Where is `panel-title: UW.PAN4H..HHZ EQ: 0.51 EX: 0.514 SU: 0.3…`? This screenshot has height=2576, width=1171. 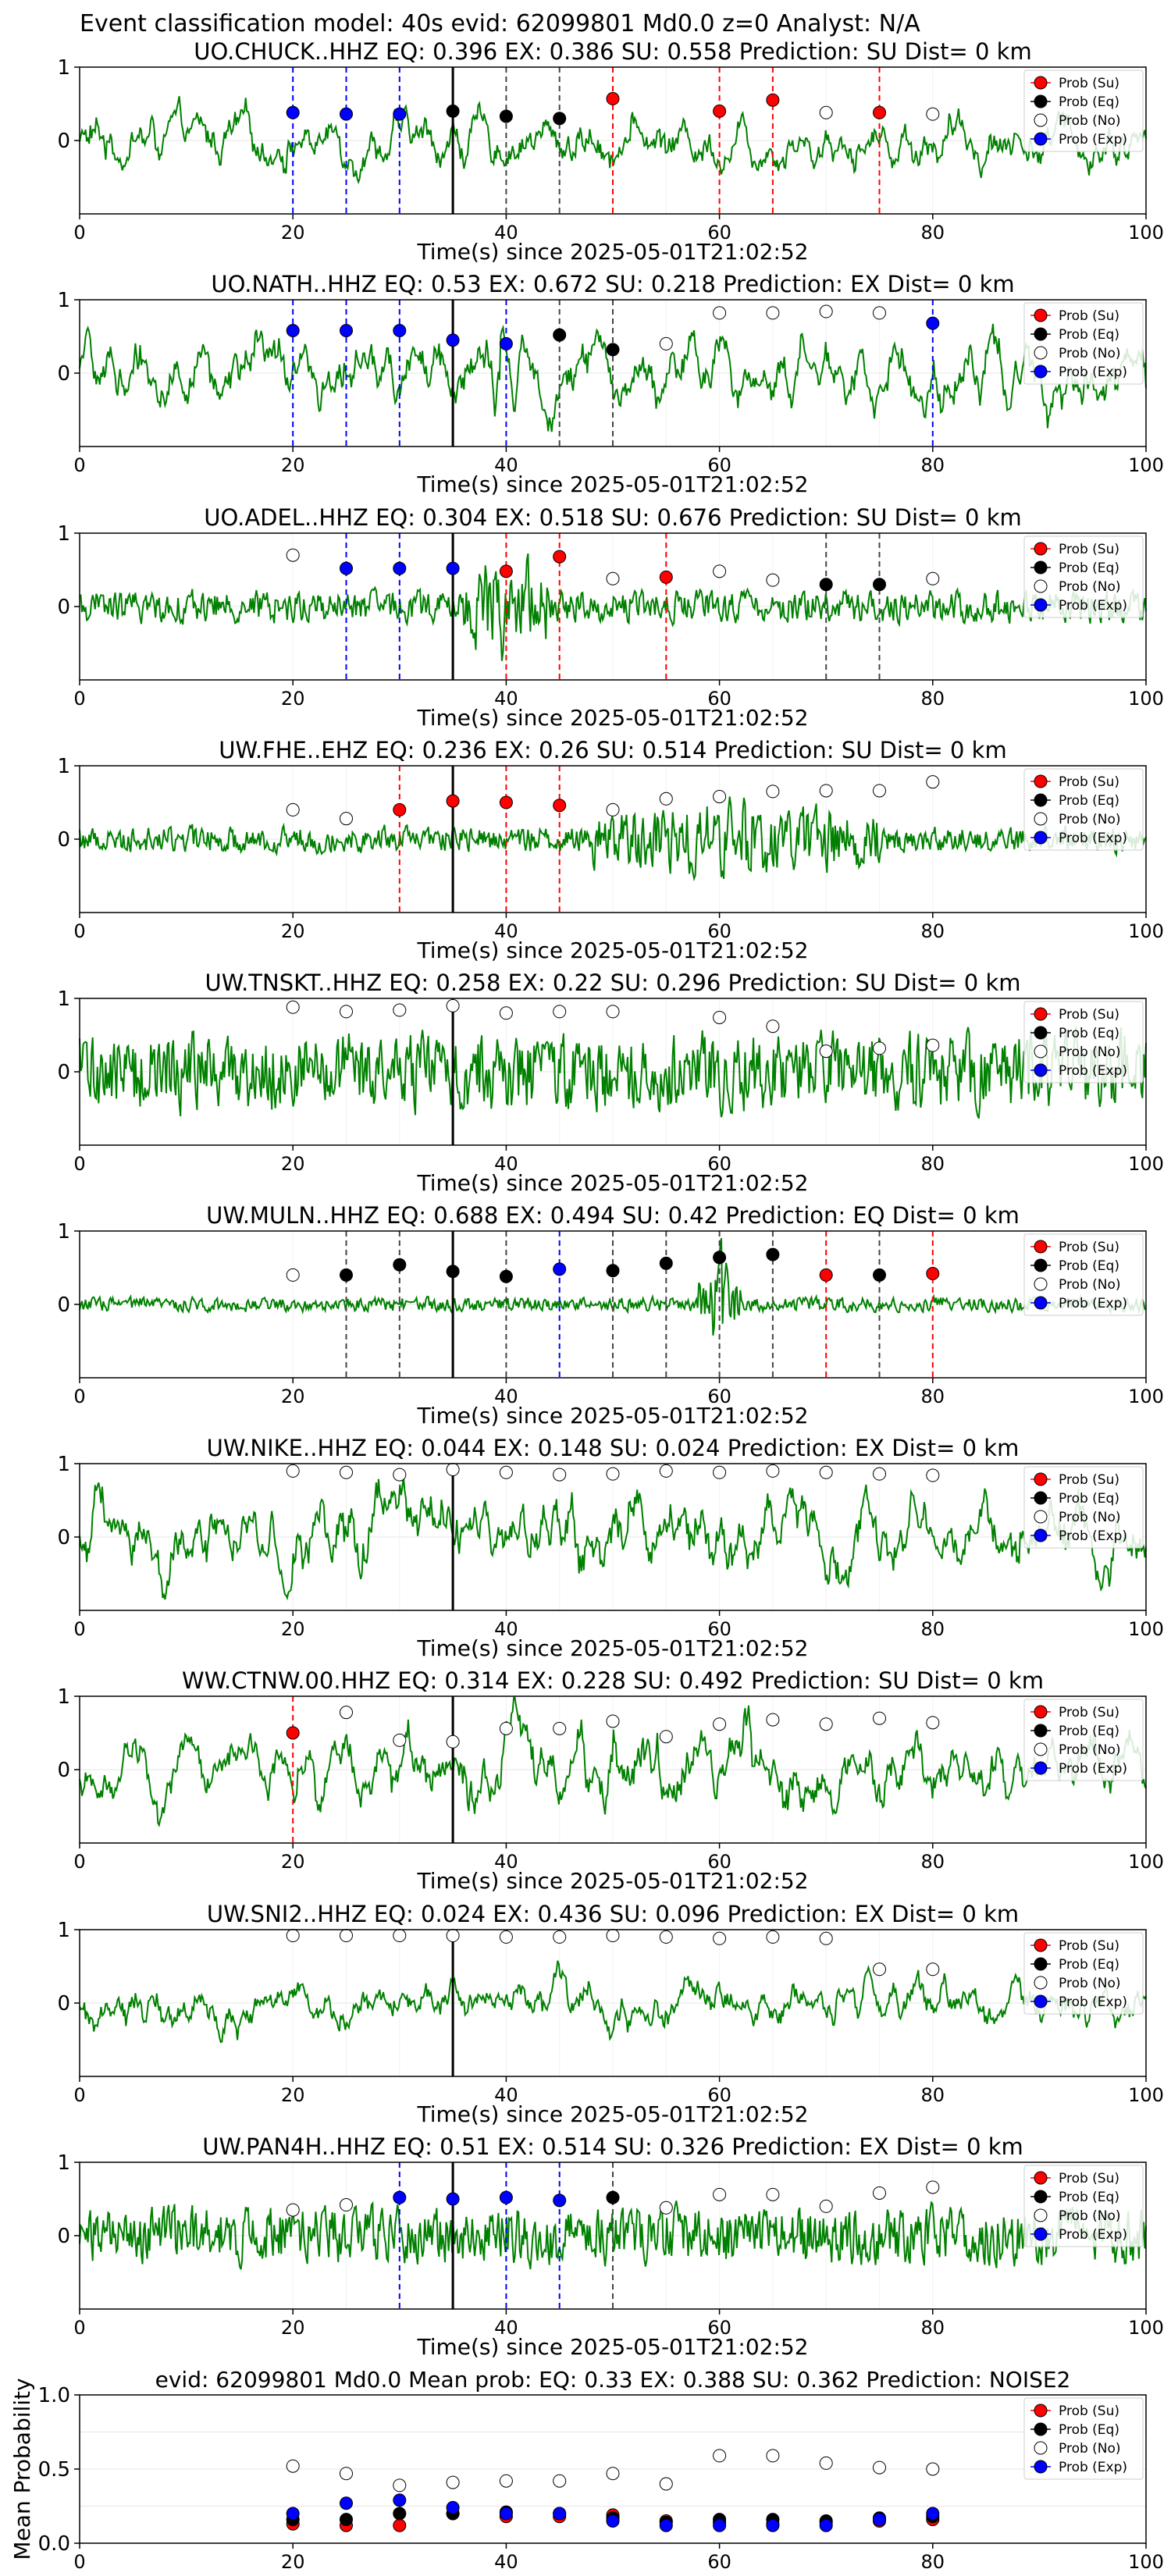 panel-title: UW.PAN4H..HHZ EQ: 0.51 EX: 0.514 SU: 0.3… is located at coordinates (612, 2146).